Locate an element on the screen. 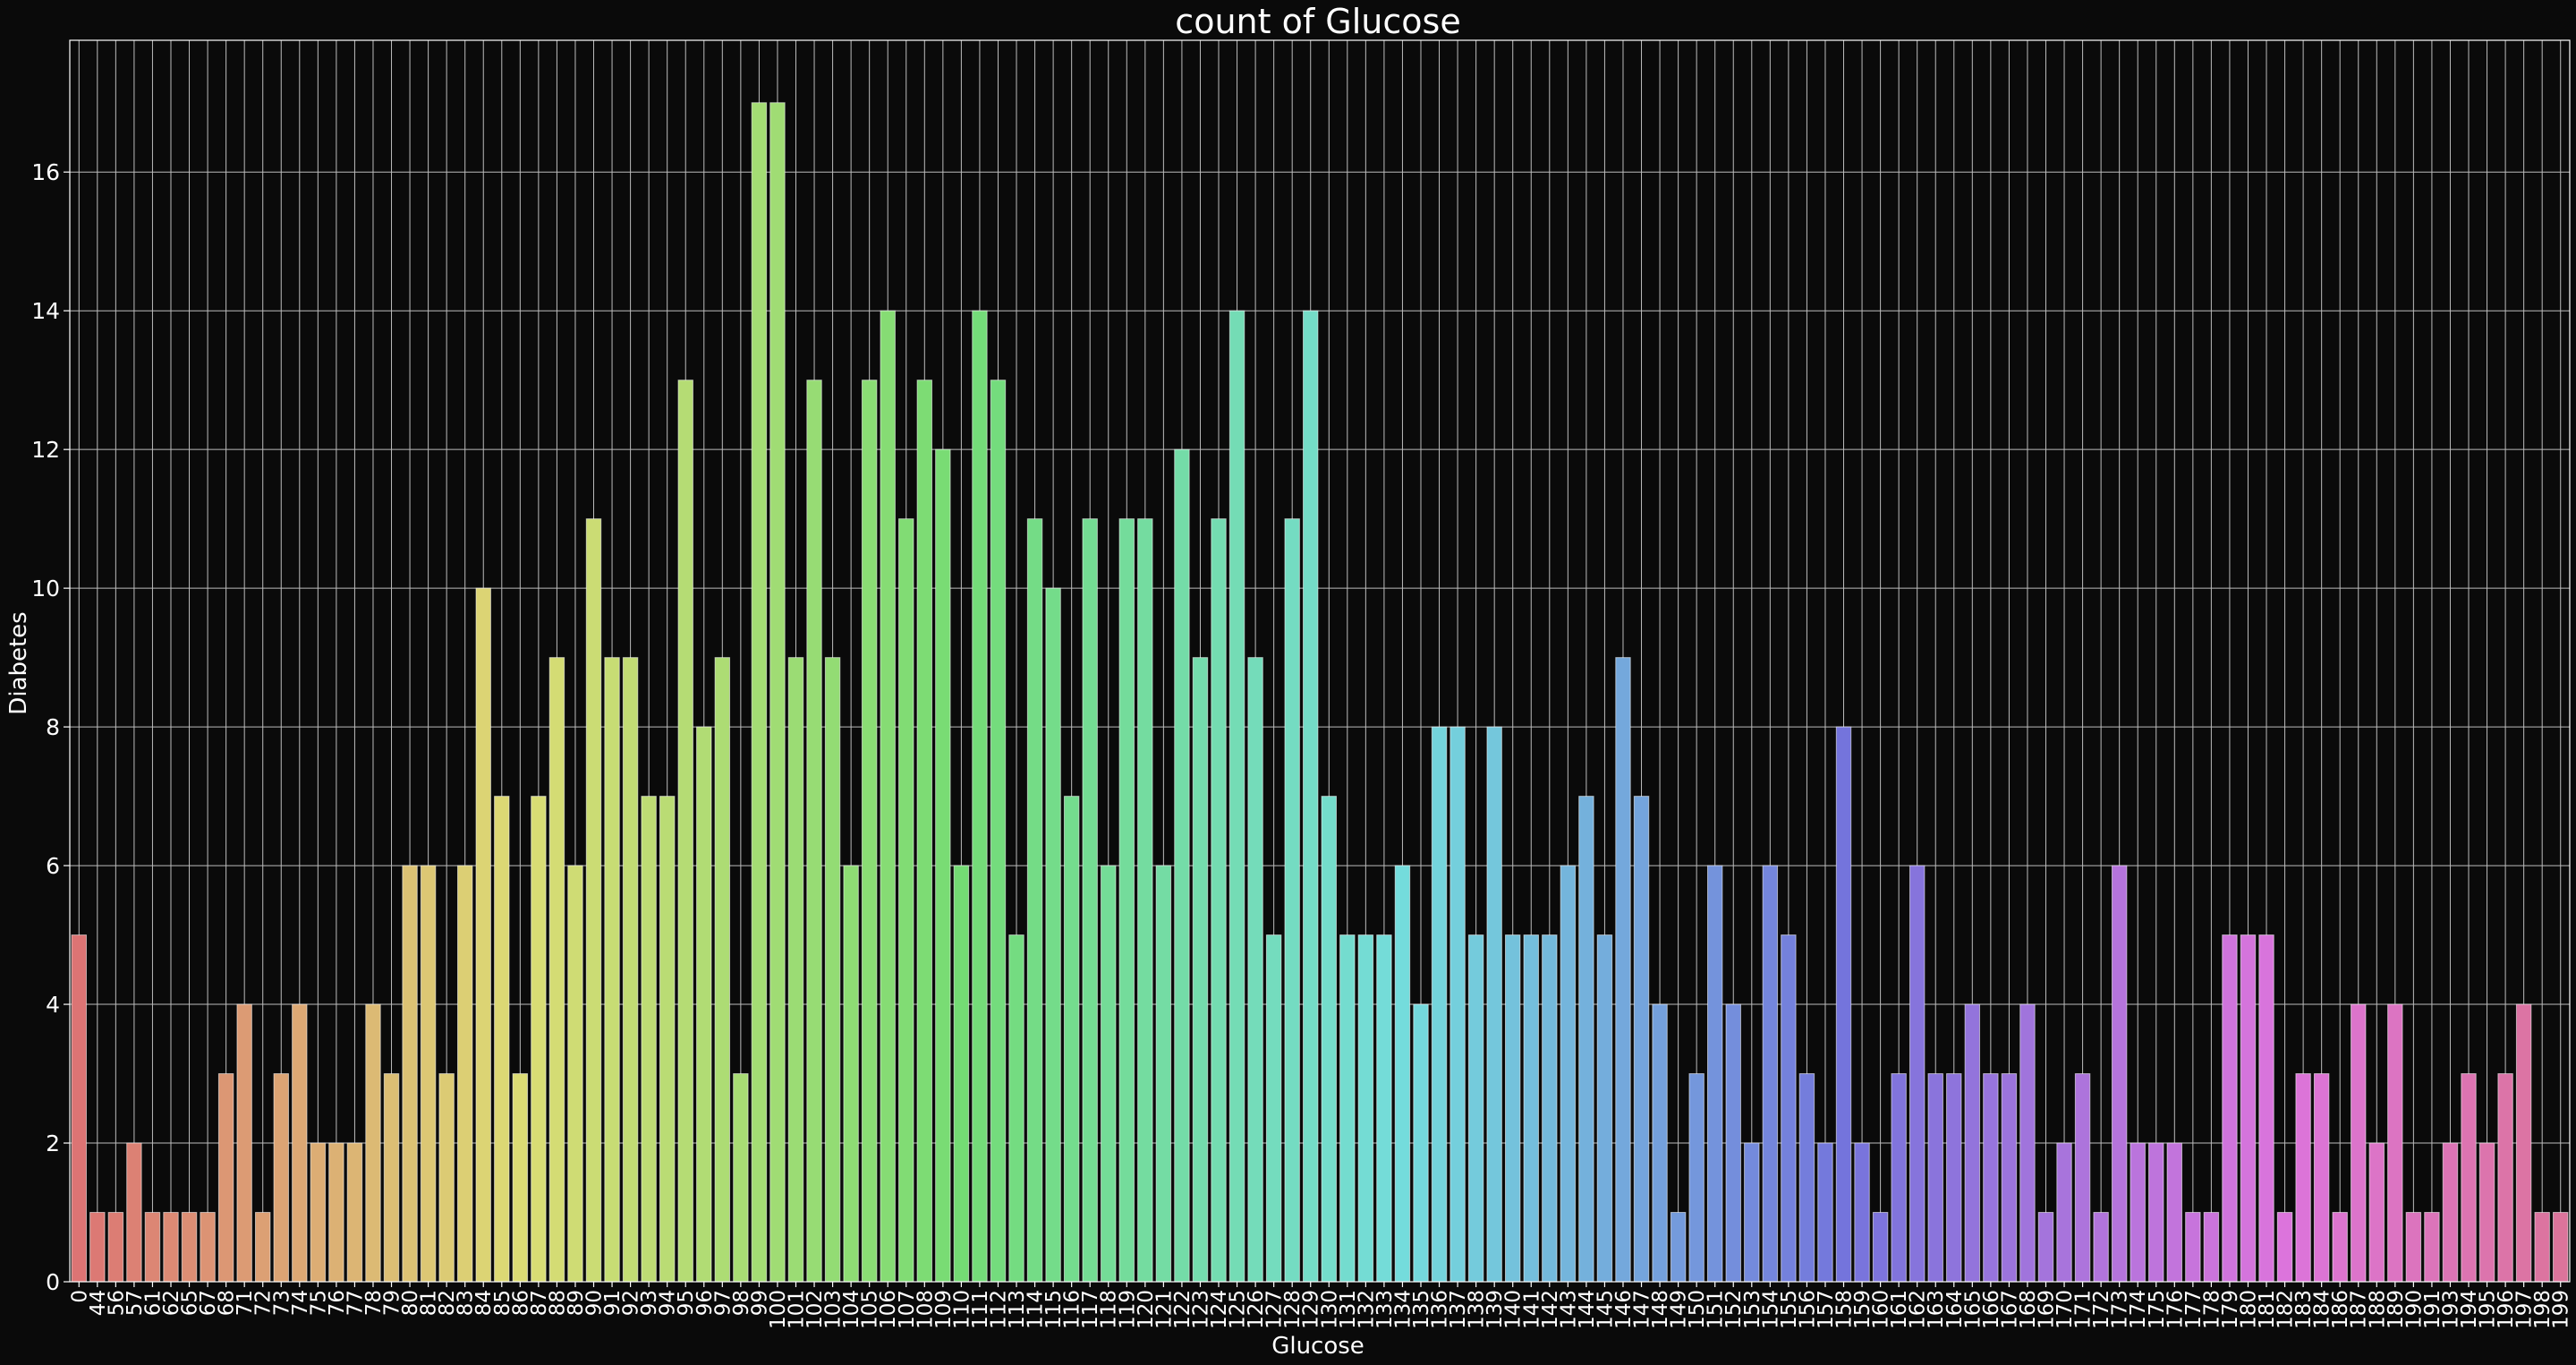 This screenshot has height=1365, width=2576. x-tick-label: 138 is located at coordinates (1477, 1309).